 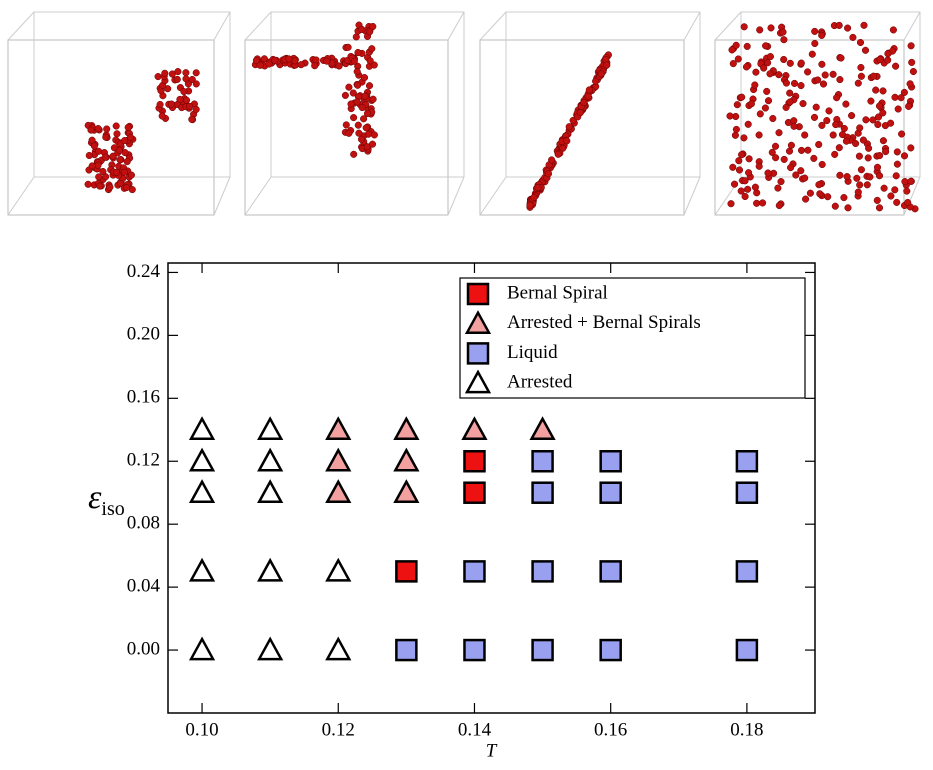 What do you see at coordinates (106, 499) in the screenshot?
I see `y-axis-label: εiso` at bounding box center [106, 499].